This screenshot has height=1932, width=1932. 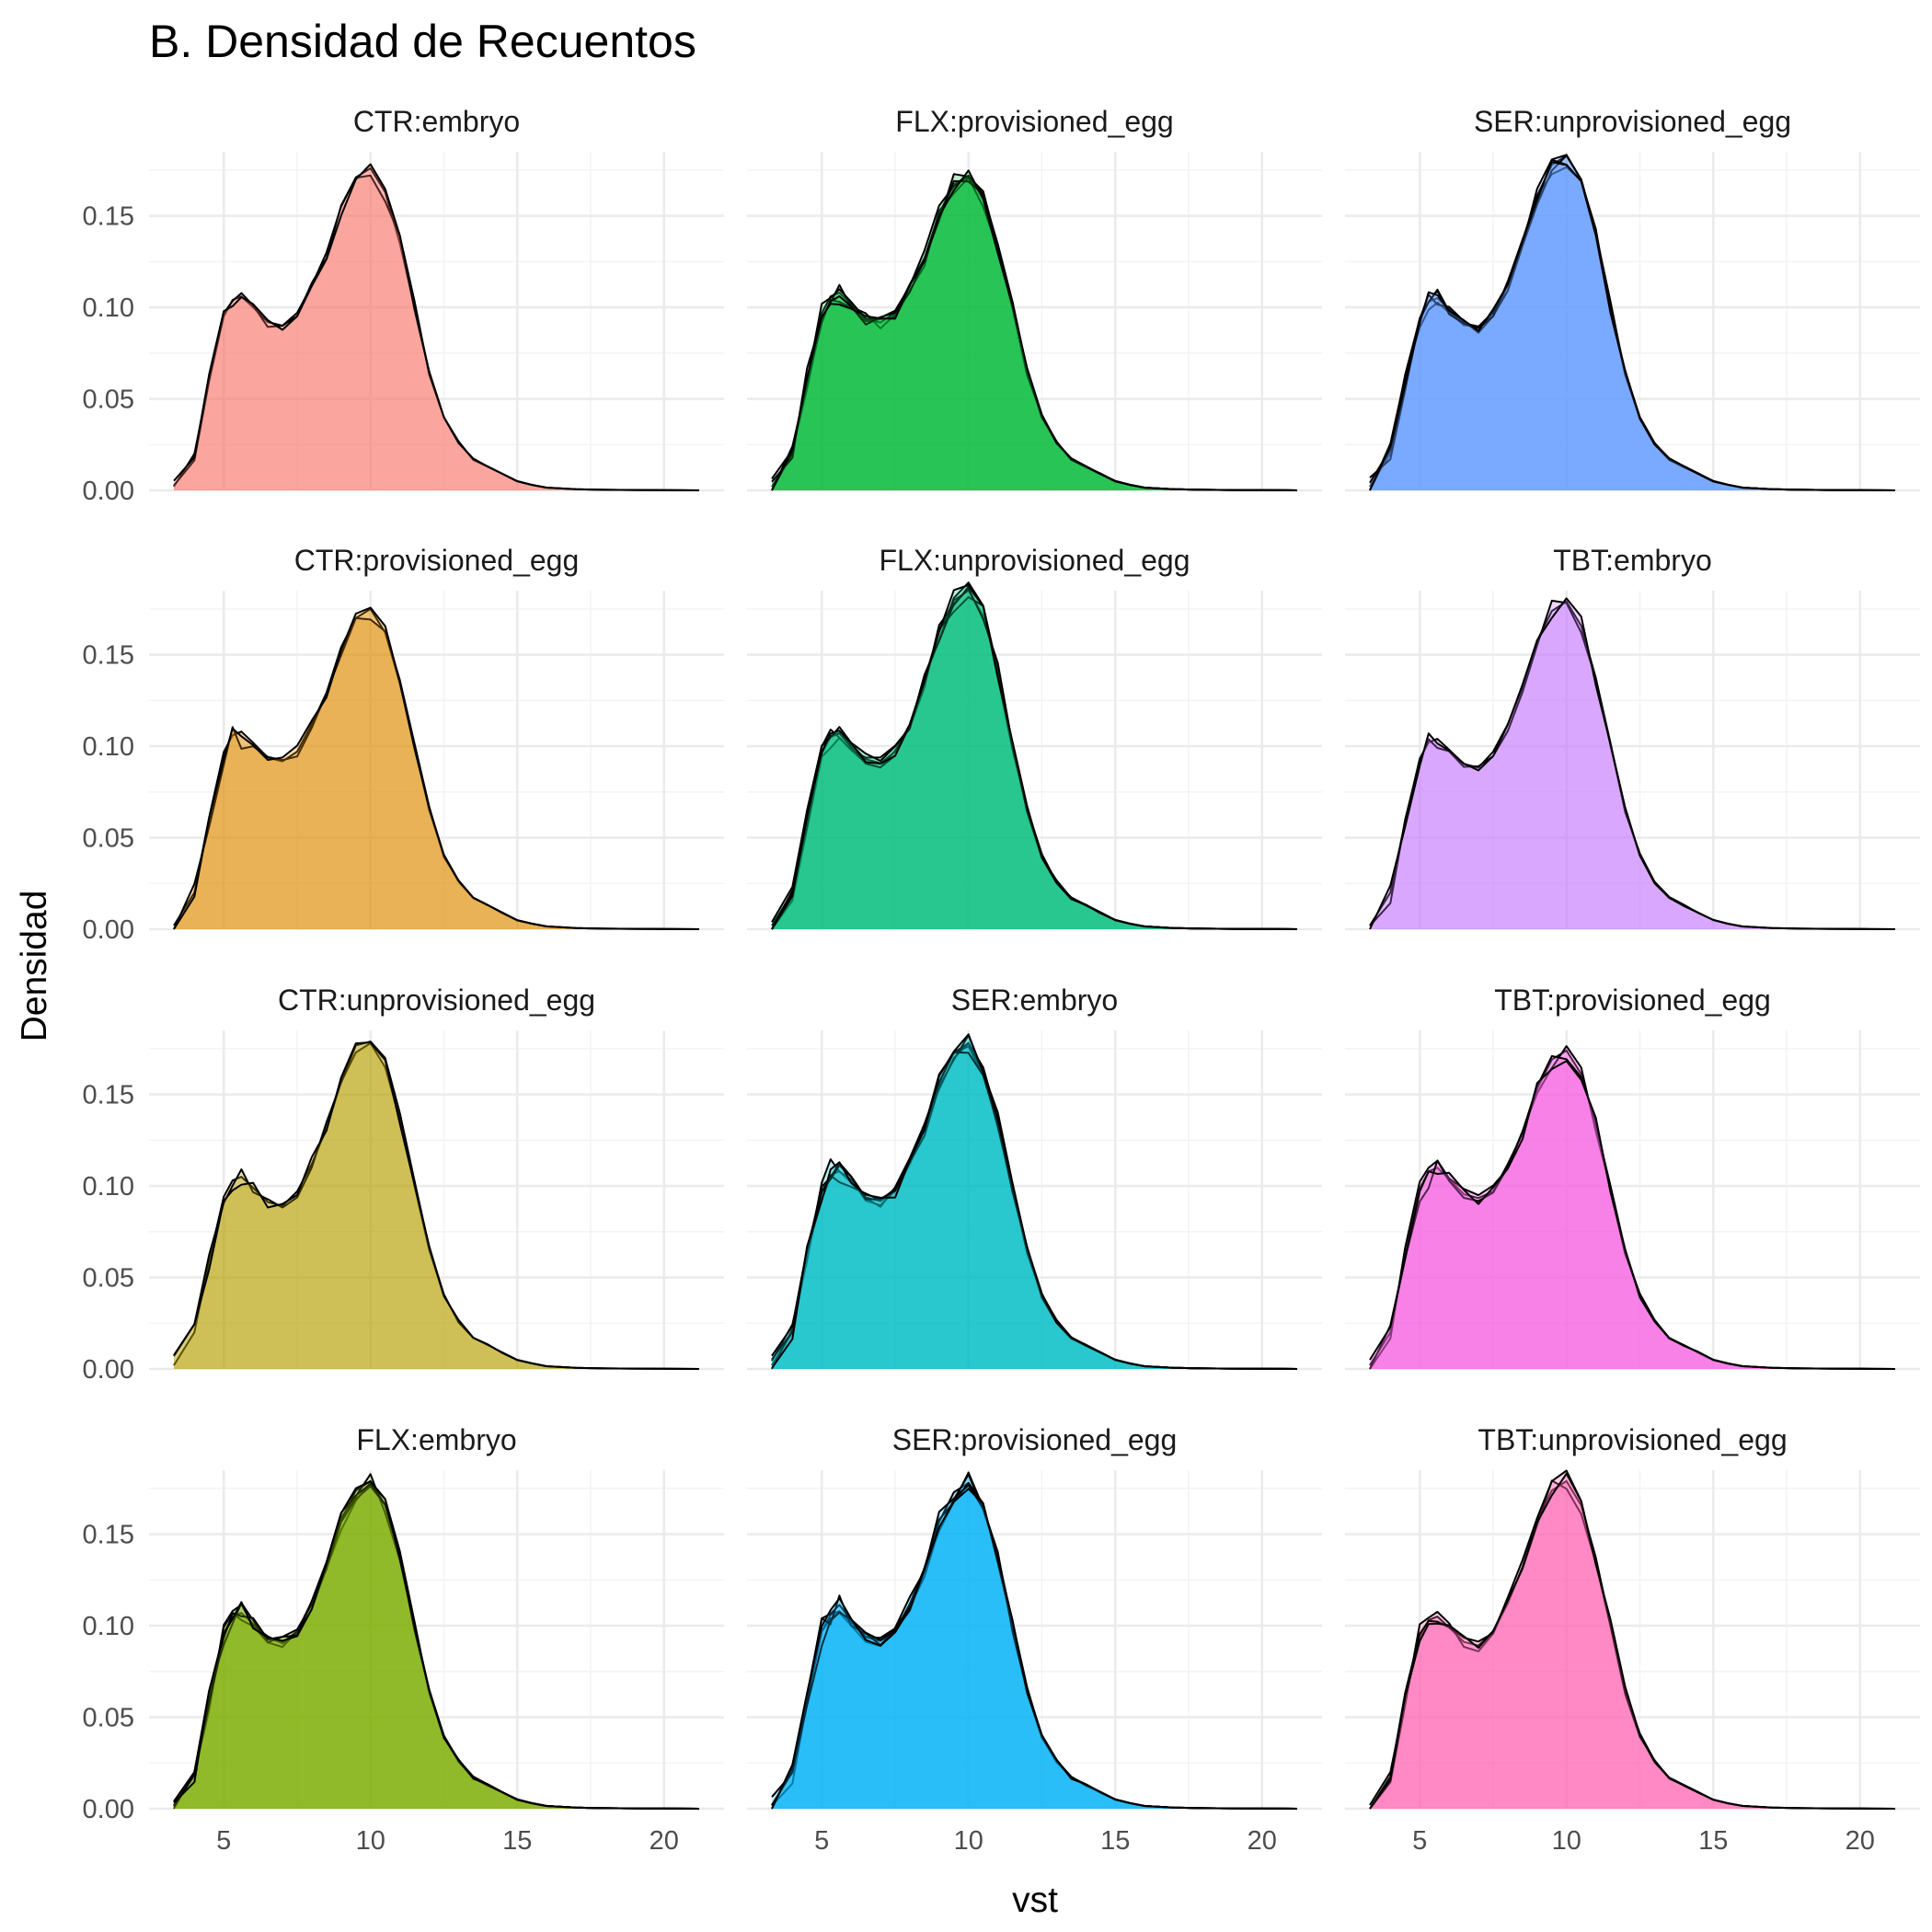 What do you see at coordinates (1034, 560) in the screenshot?
I see `facet-strip-label: FLX:unprovisioned_egg` at bounding box center [1034, 560].